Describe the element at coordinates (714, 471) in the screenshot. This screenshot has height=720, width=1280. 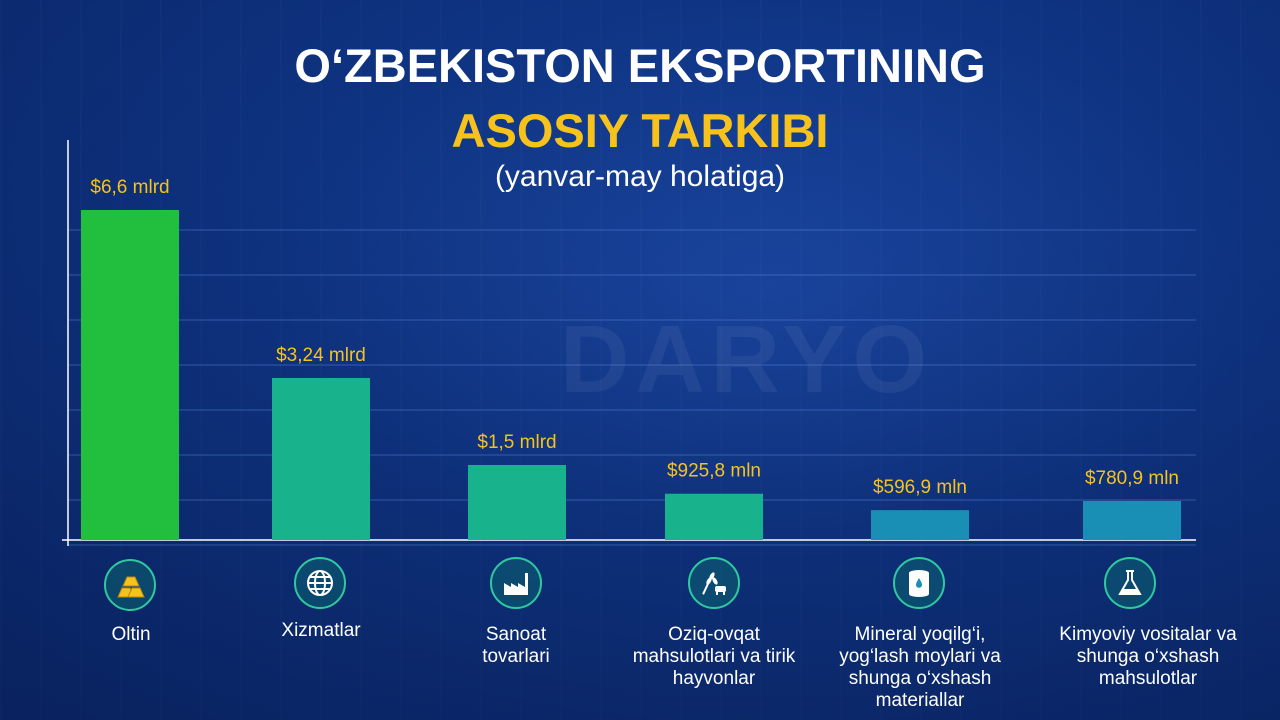
I see `value-label-4: $925,8 mln` at that location.